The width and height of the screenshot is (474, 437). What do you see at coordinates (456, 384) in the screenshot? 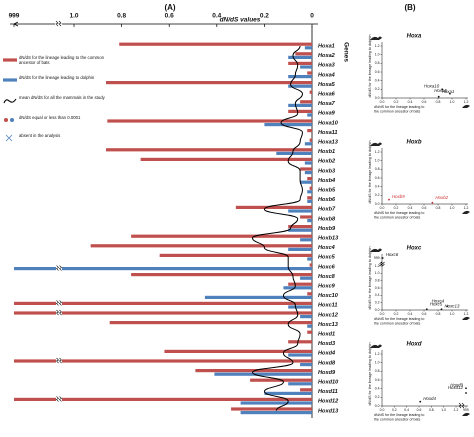
I see `point-label: Hoxd9` at bounding box center [456, 384].